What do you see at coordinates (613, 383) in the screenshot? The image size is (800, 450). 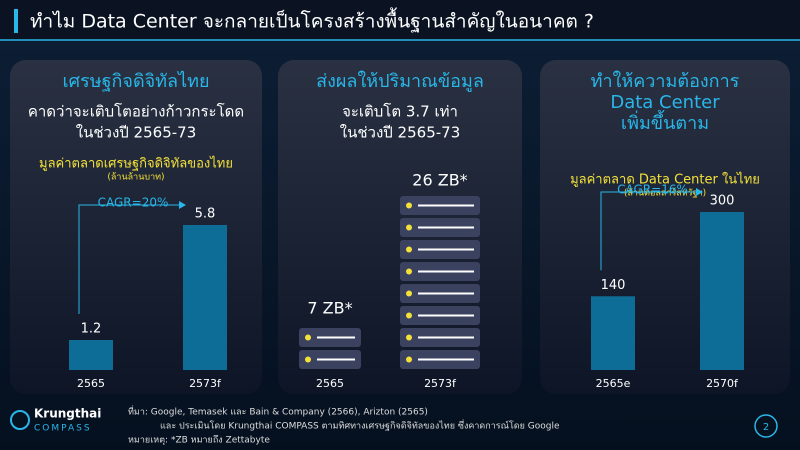 I see `x-tick-label: 2565e` at bounding box center [613, 383].